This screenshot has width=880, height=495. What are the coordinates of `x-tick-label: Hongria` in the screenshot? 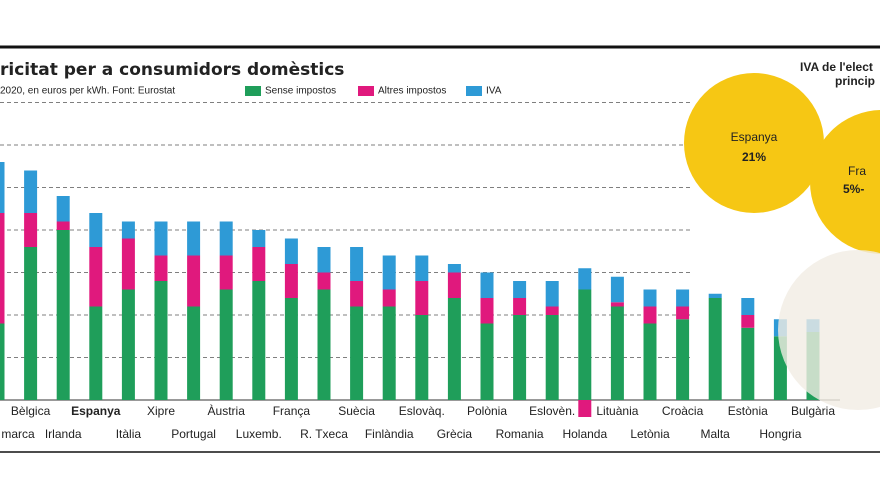 It's located at (780, 434).